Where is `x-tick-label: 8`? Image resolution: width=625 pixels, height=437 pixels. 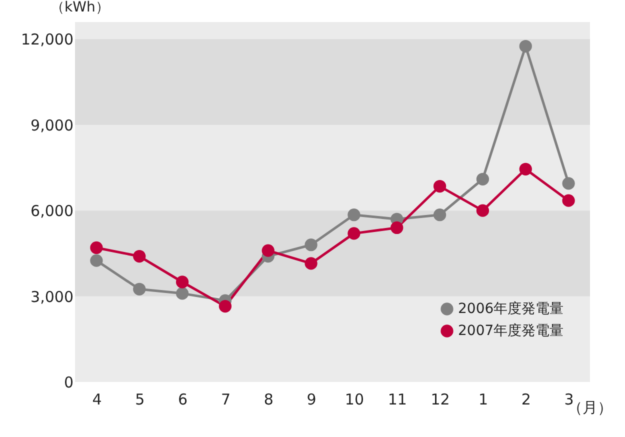
x-tick-label: 8 is located at coordinates (269, 399).